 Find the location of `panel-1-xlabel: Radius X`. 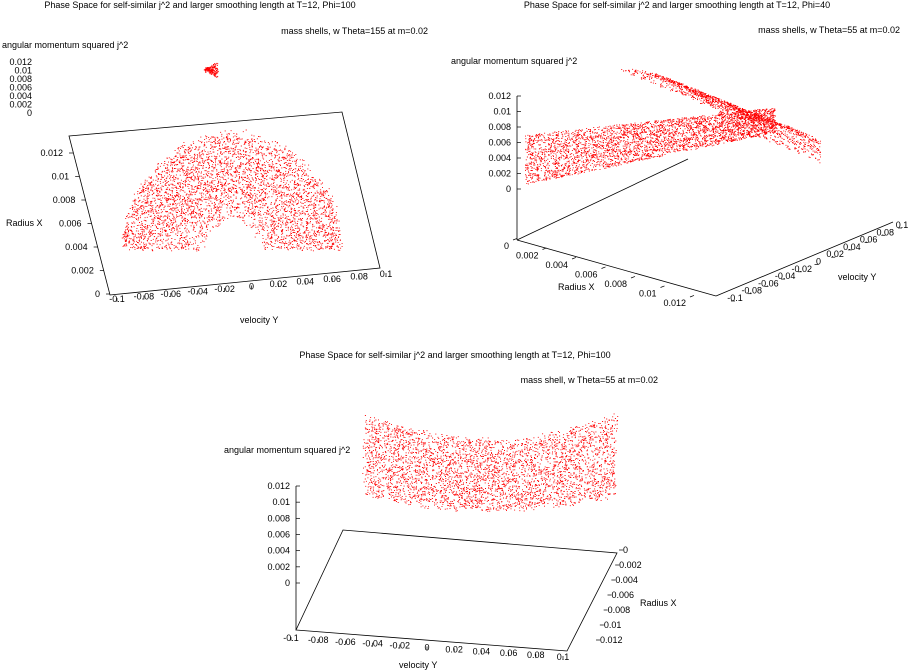

panel-1-xlabel: Radius X is located at coordinates (24, 223).